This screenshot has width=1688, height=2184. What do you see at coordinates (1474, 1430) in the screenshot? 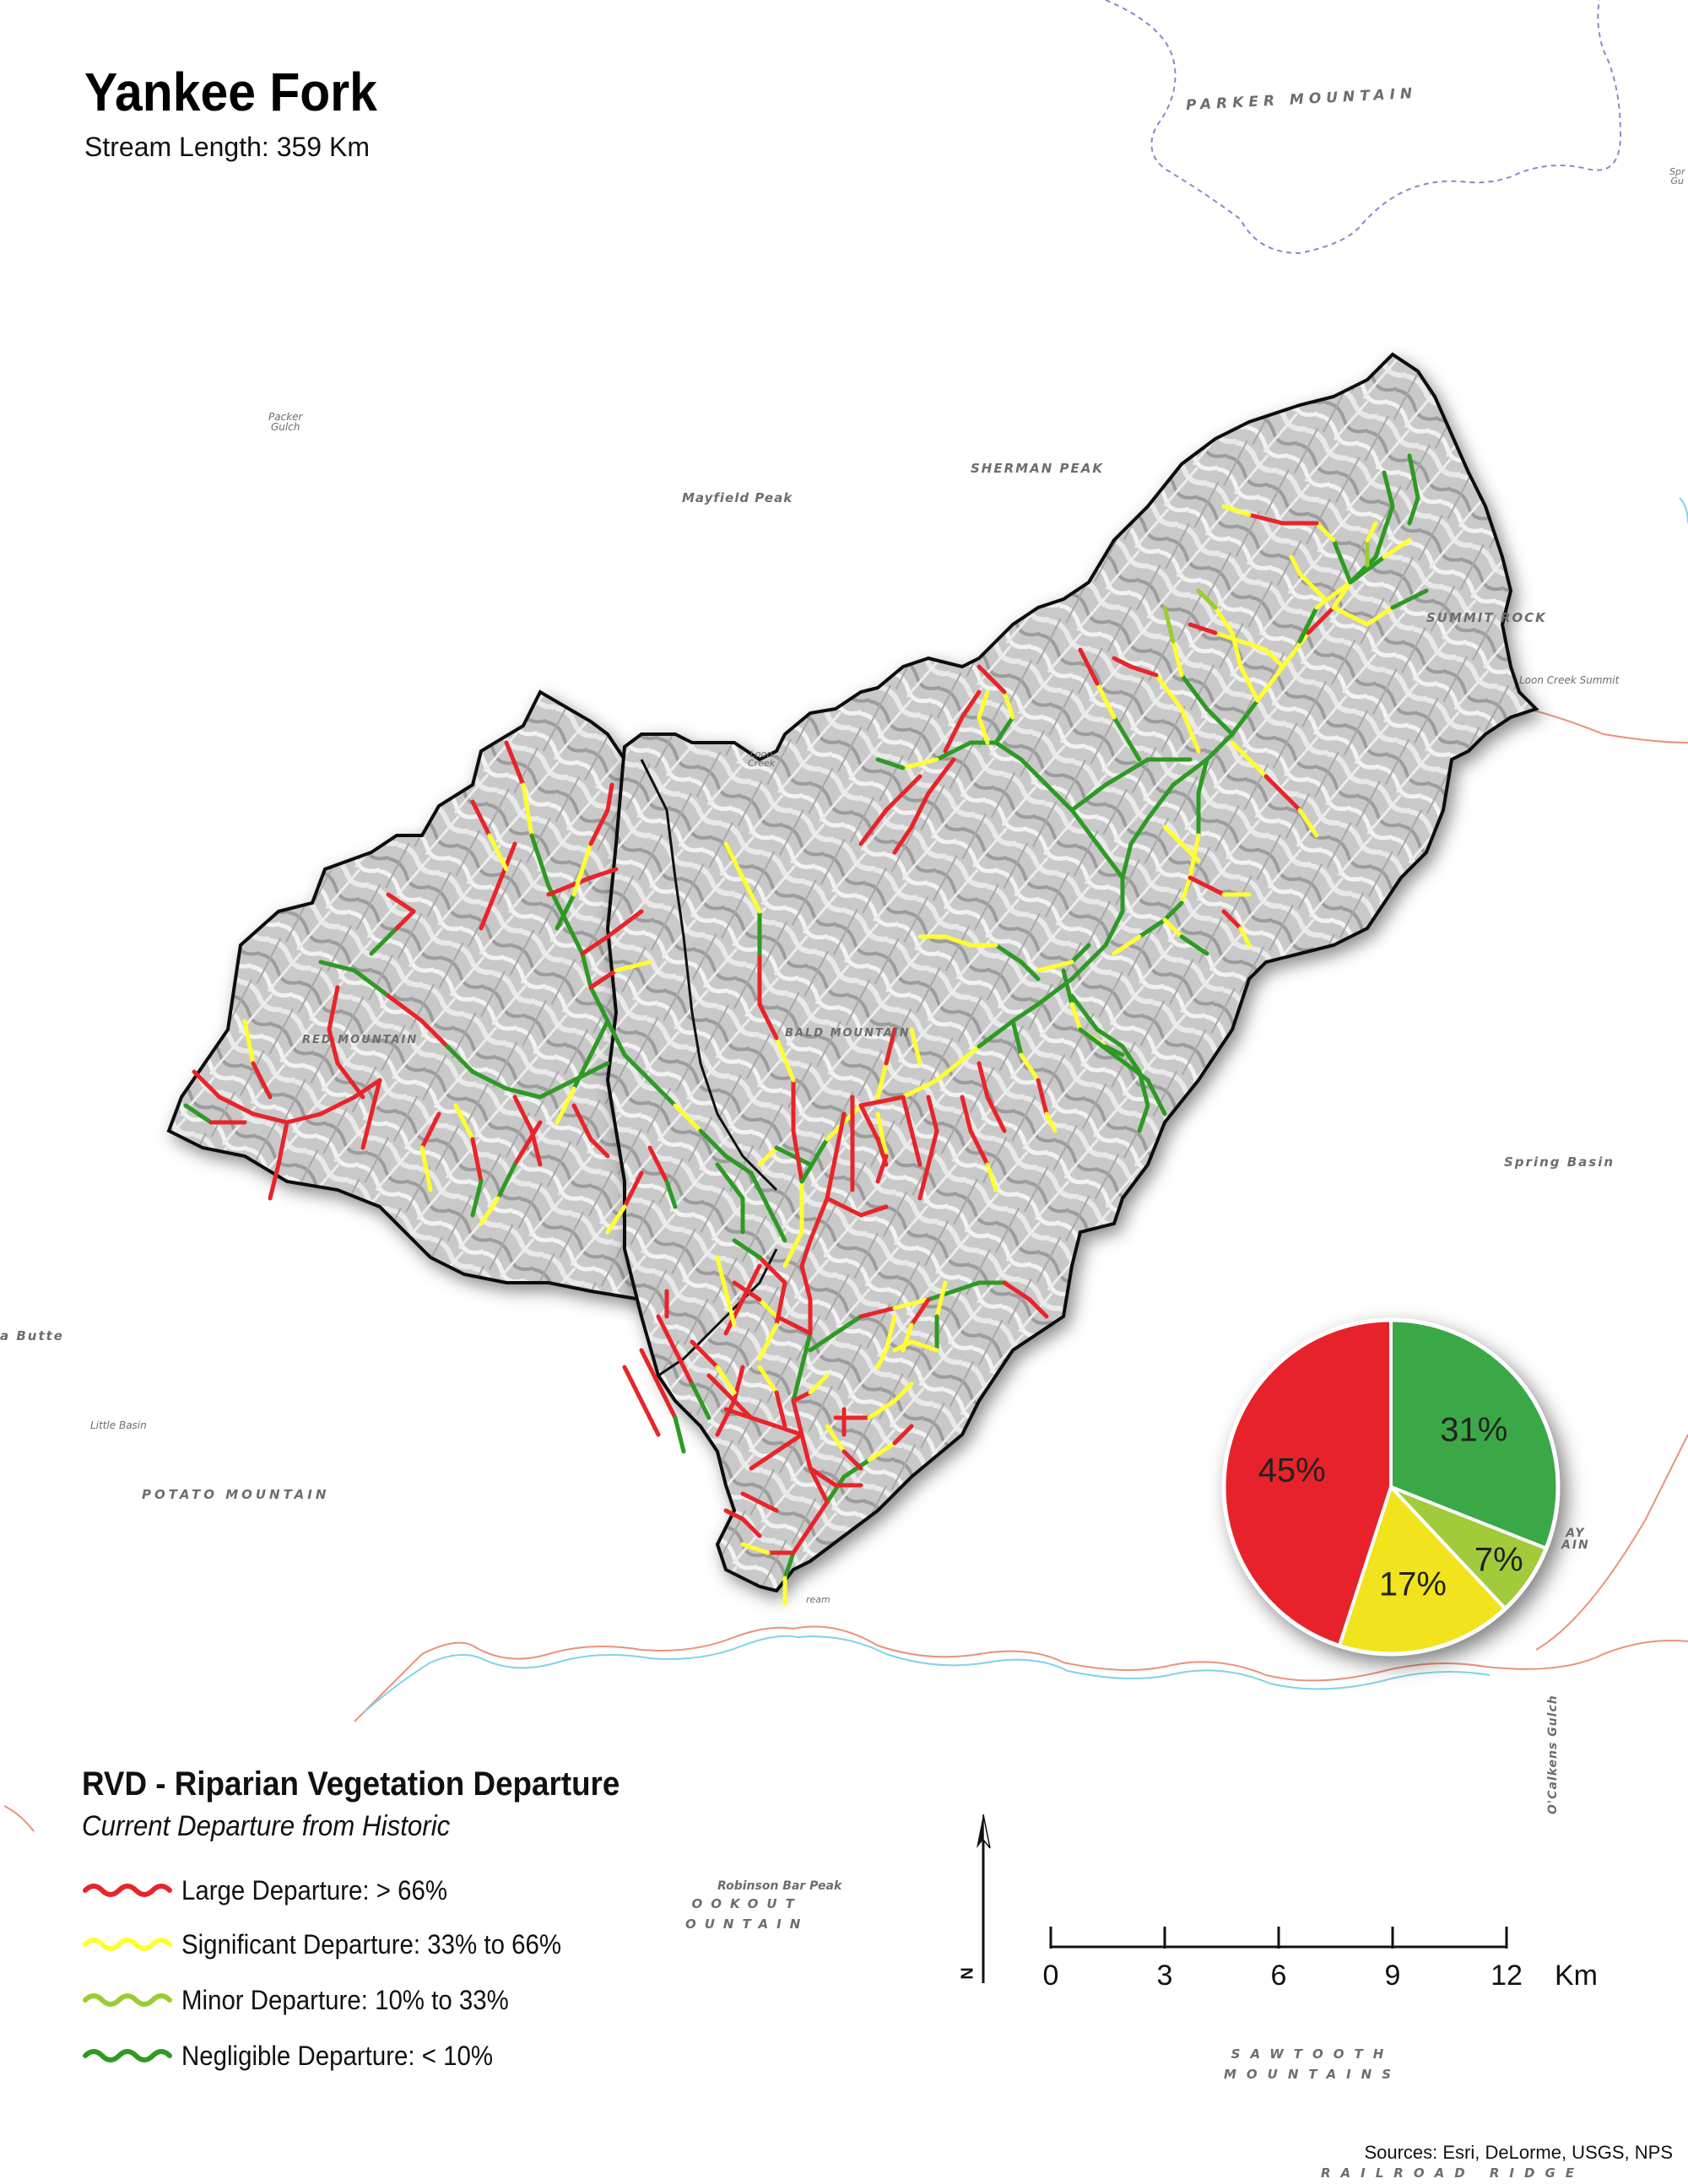
I see `pie-slice-label: 31%` at bounding box center [1474, 1430].